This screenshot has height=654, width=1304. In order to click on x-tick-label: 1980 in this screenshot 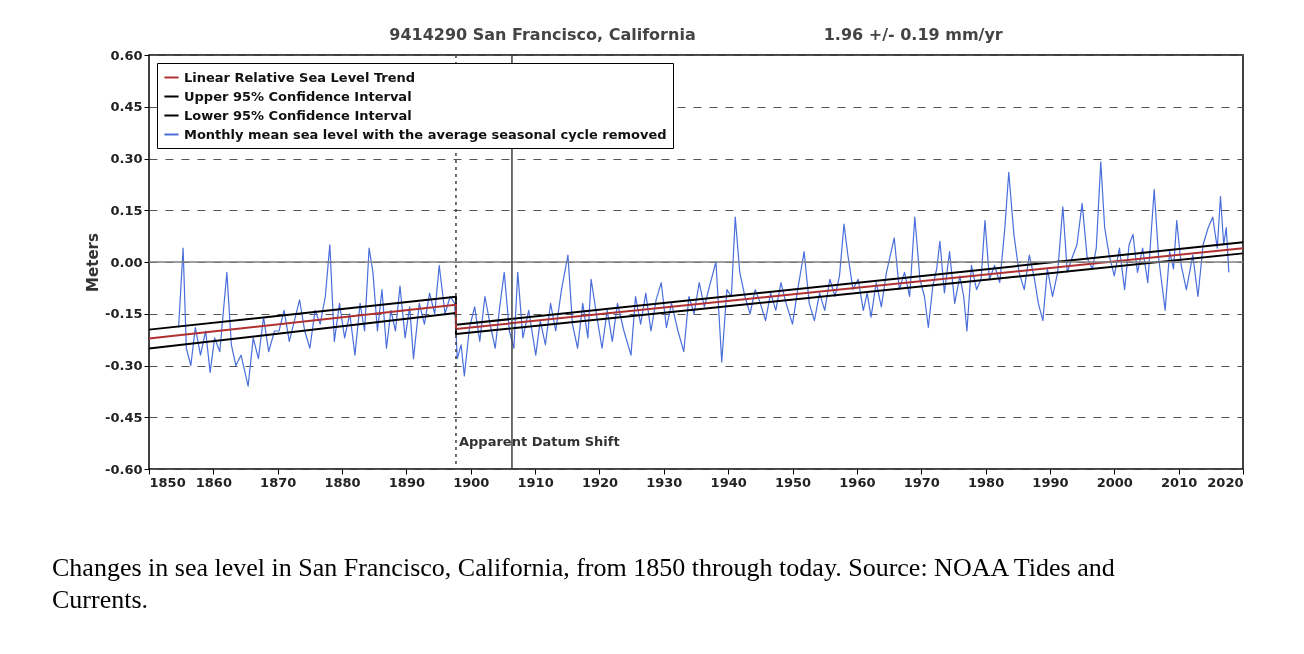, I will do `click(986, 482)`.